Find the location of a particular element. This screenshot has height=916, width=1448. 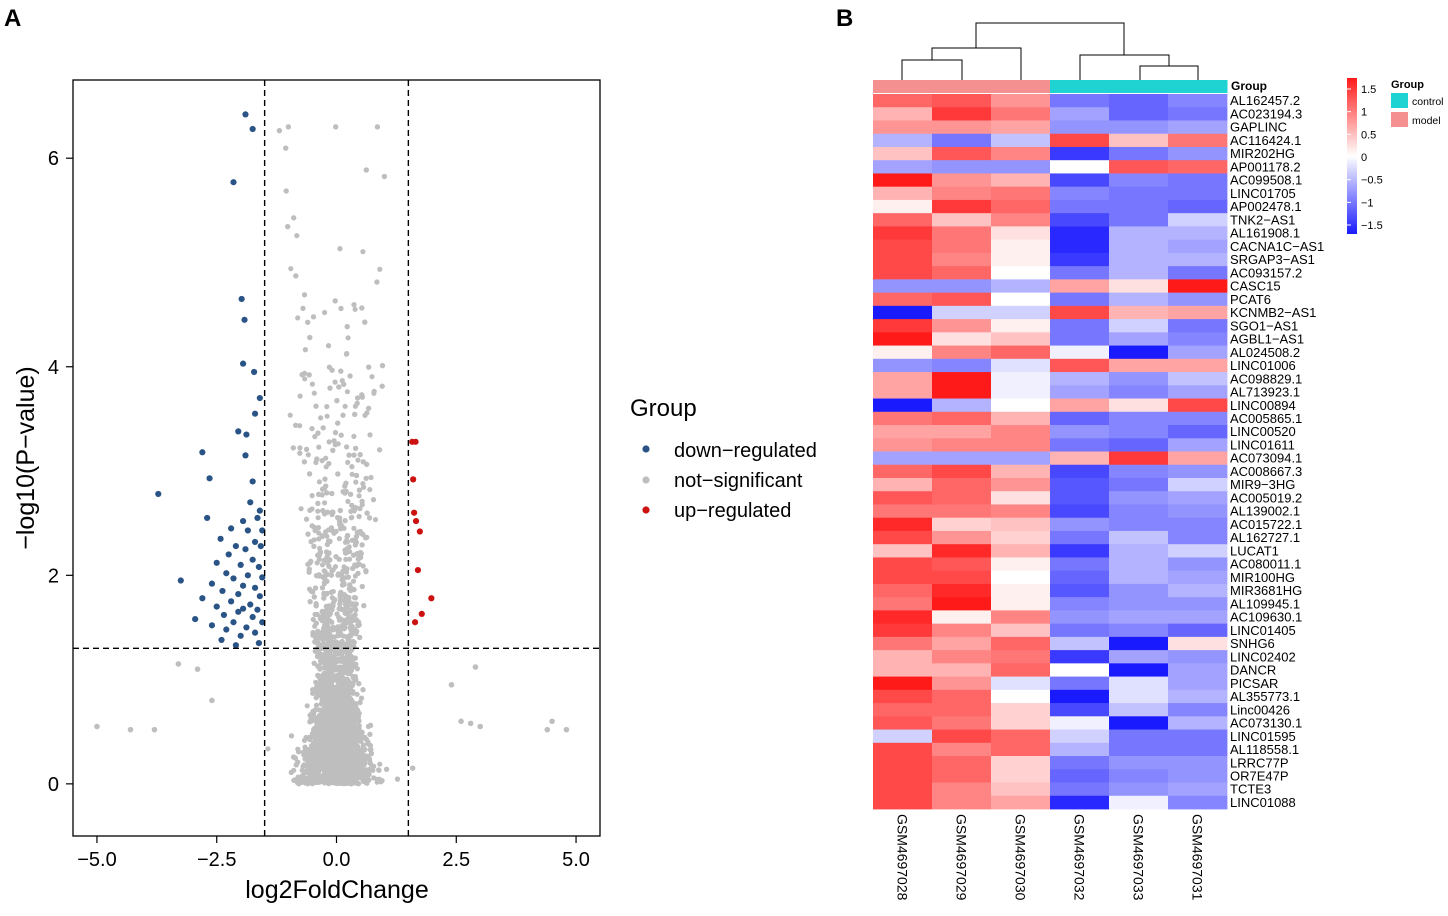

row-label: AC073094.1 is located at coordinates (1266, 458).